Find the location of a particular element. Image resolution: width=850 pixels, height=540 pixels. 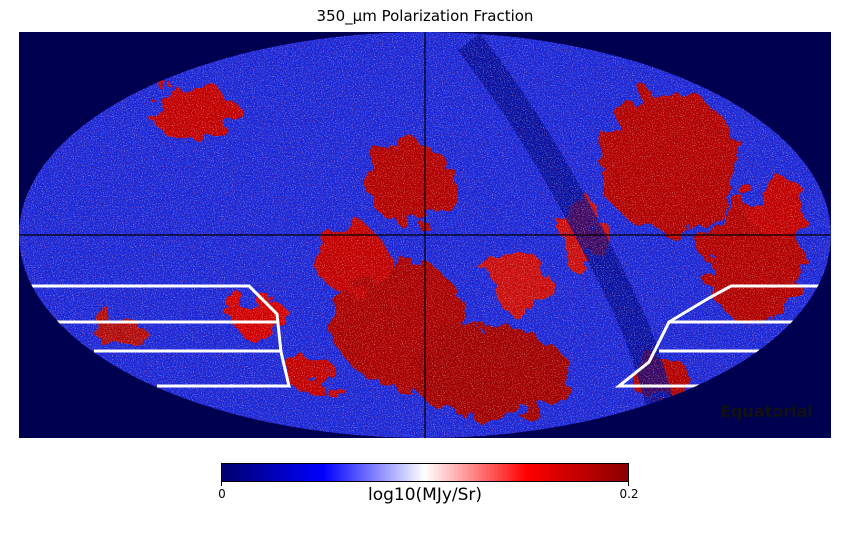

colorbar-min-tick is located at coordinates (221, 483).